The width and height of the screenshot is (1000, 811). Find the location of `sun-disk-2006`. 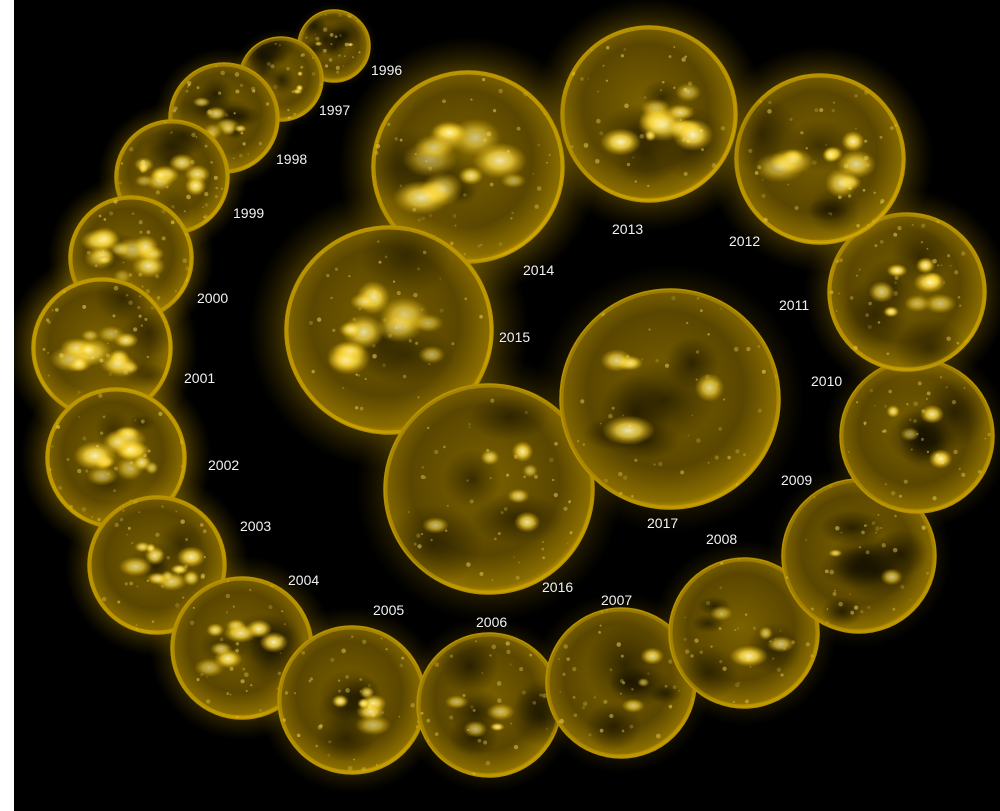

sun-disk-2006 is located at coordinates (489, 705).